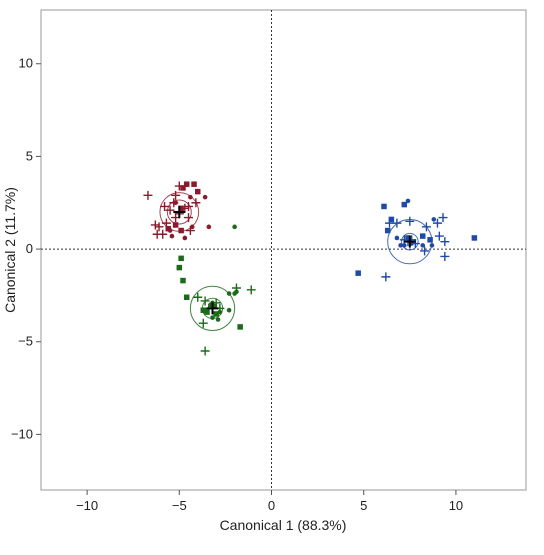 The width and height of the screenshot is (544, 555). Describe the element at coordinates (10, 250) in the screenshot. I see `y-axis-title: Canonical 2 (11.7%)` at that location.